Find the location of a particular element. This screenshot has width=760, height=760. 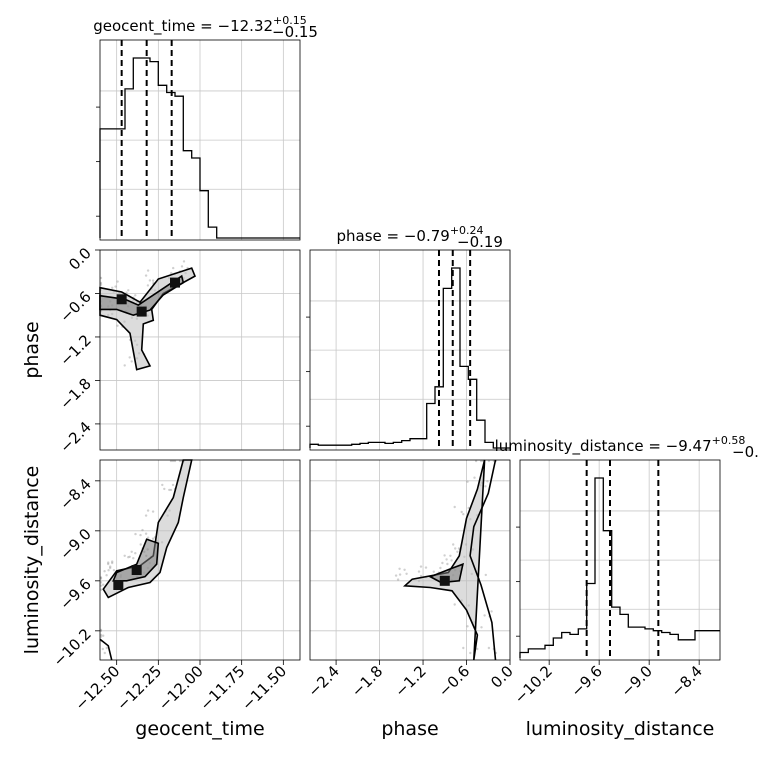

contour-phase-vs-geocent-time-inner is located at coordinates (142, 295).